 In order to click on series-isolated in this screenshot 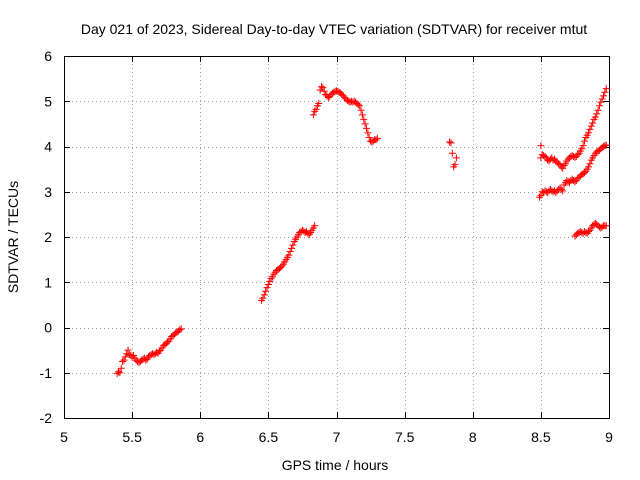, I will do `click(541, 146)`.